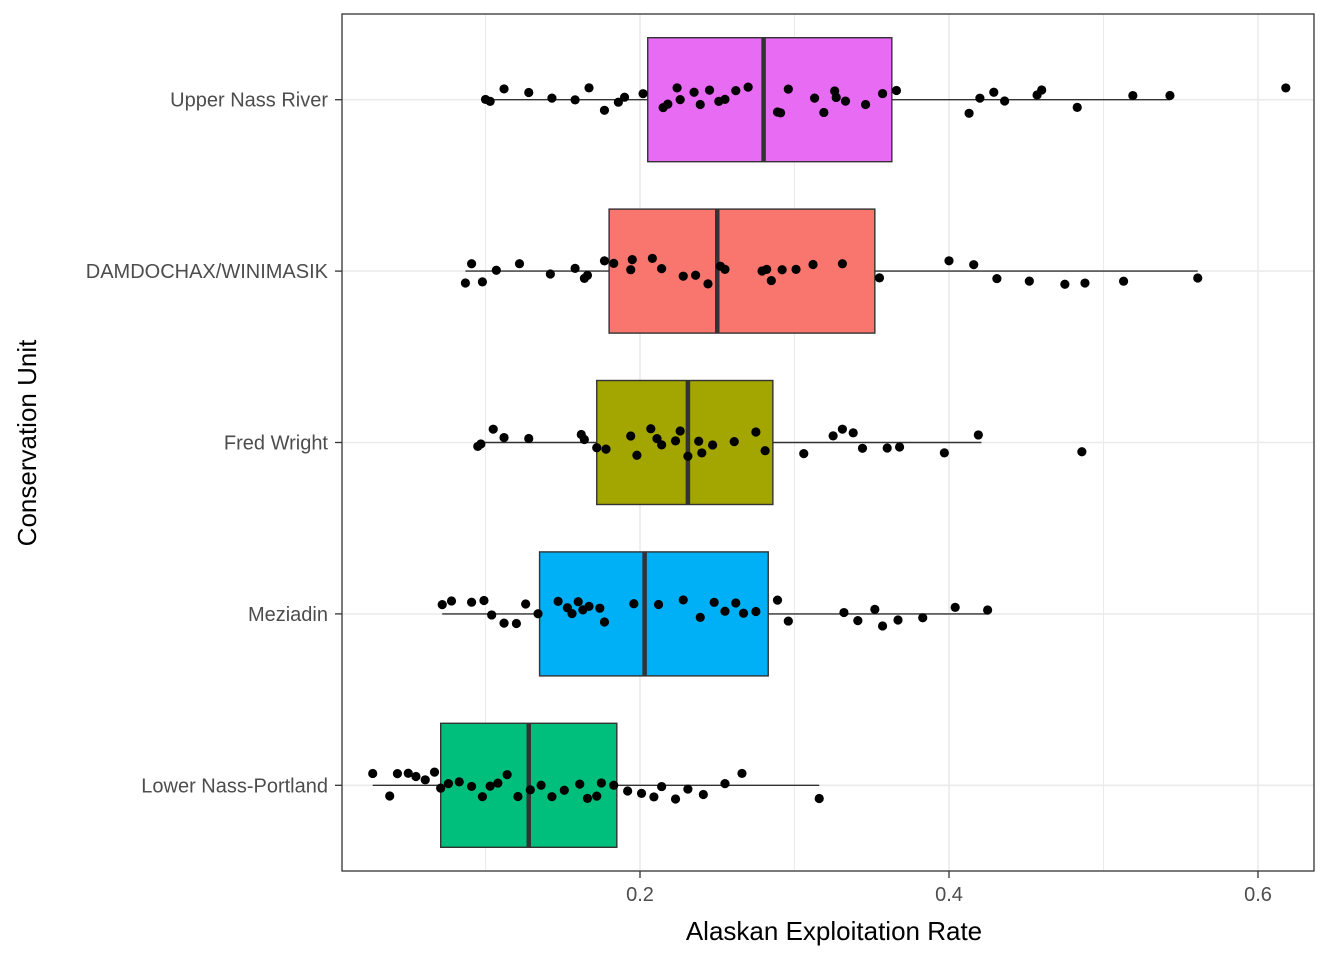 This screenshot has width=1344, height=960. I want to click on x-tick-label: 0.4, so click(949, 895).